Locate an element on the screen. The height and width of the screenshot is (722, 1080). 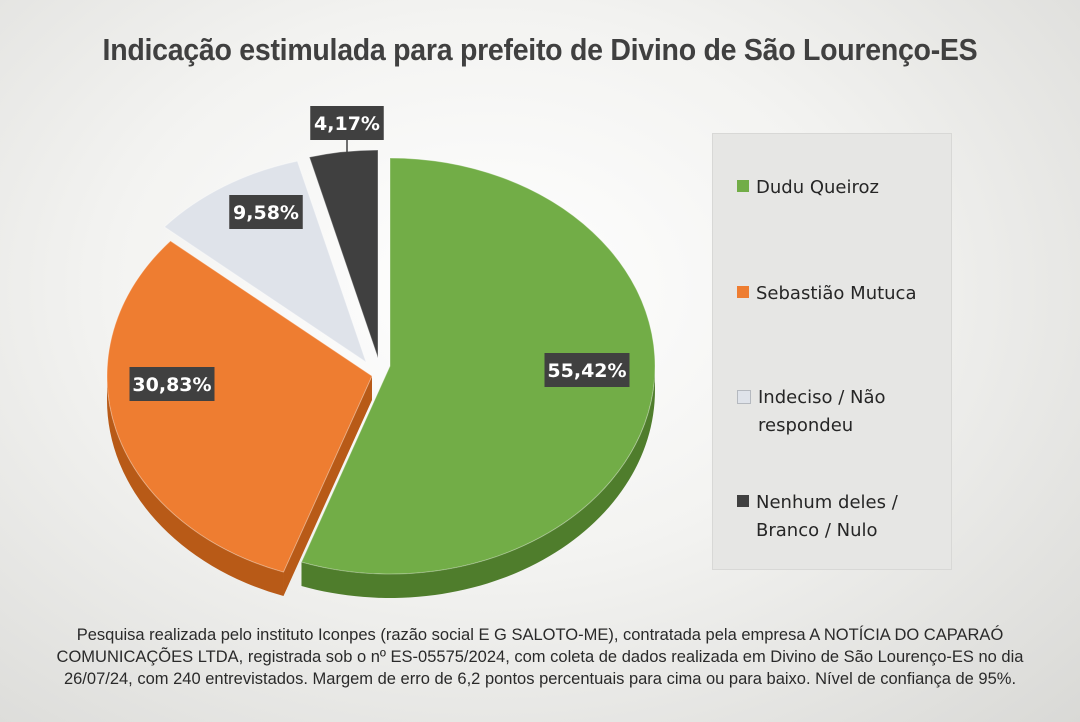
legend-label: Dudu Queiroz is located at coordinates (817, 187).